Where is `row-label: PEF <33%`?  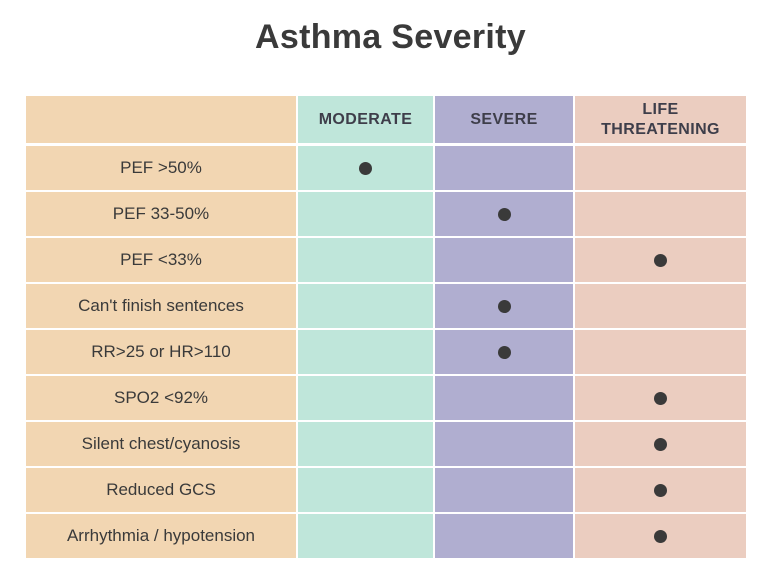 row-label: PEF <33% is located at coordinates (162, 261).